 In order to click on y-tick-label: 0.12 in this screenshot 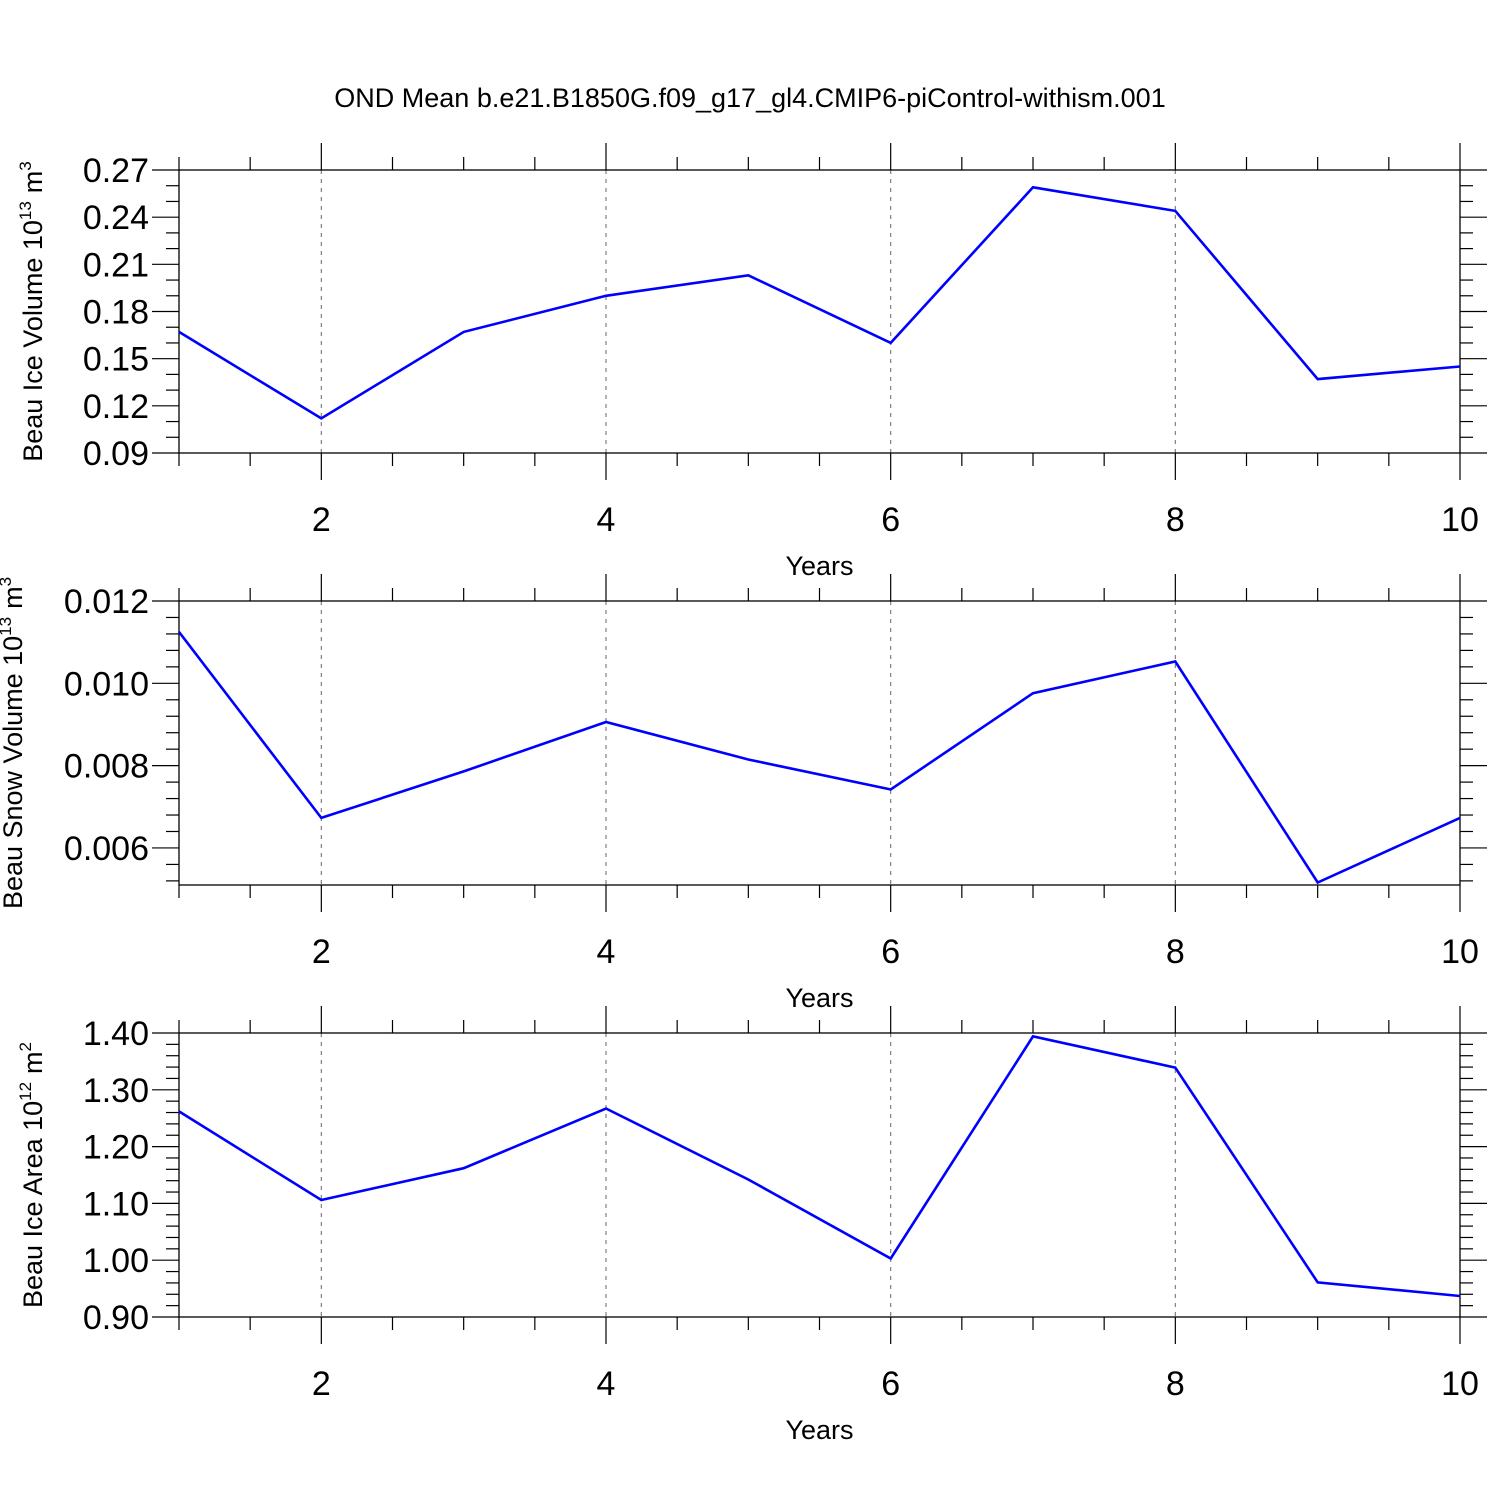, I will do `click(116, 407)`.